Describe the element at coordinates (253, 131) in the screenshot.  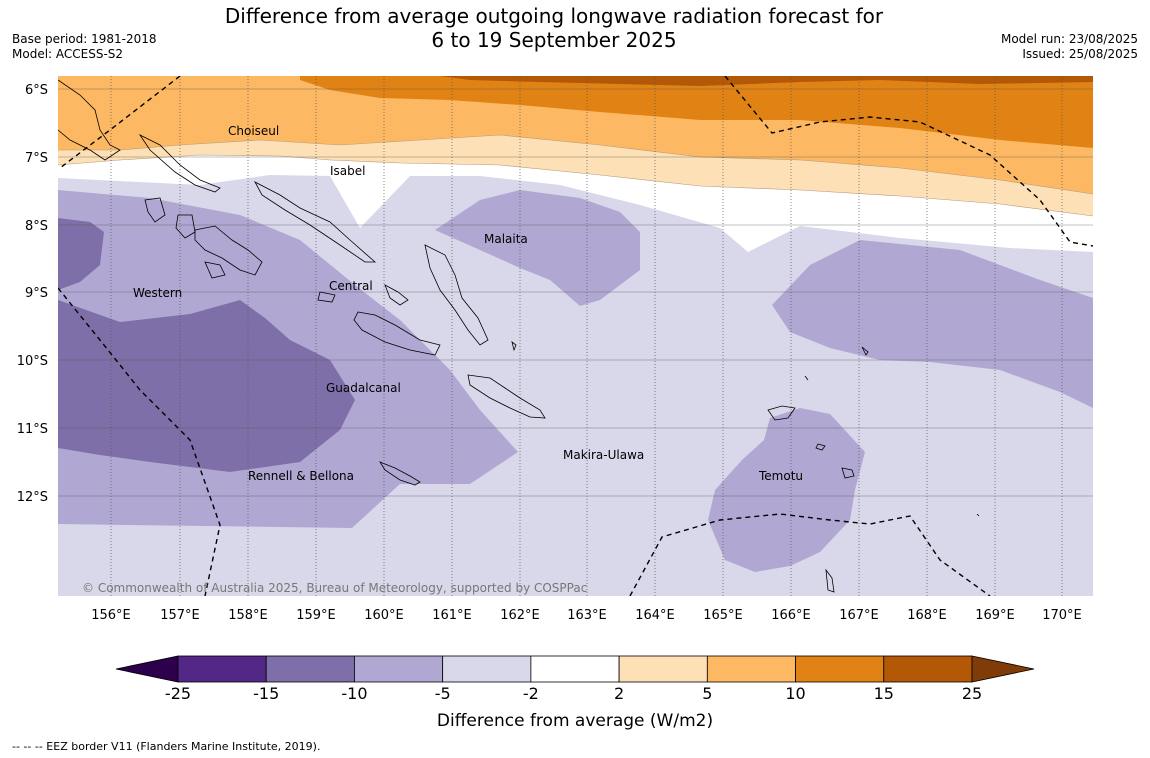
I see `province-label-choiseul: Choiseul` at that location.